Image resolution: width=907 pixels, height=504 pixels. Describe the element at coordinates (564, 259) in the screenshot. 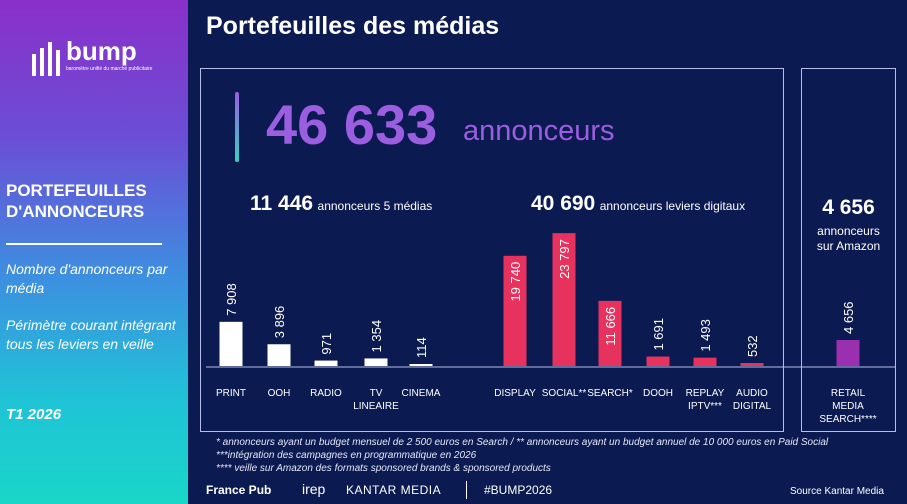

I see `value-label-6: 23 797` at that location.